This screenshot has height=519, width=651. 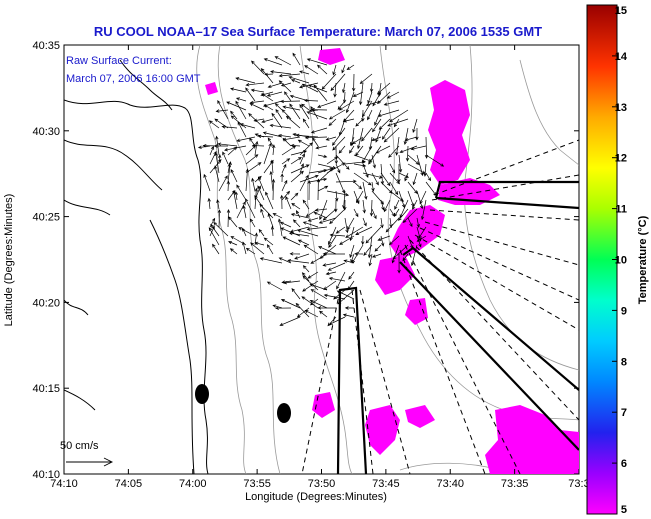 I want to click on colorbar-tick-label: 8, so click(x=624, y=362).